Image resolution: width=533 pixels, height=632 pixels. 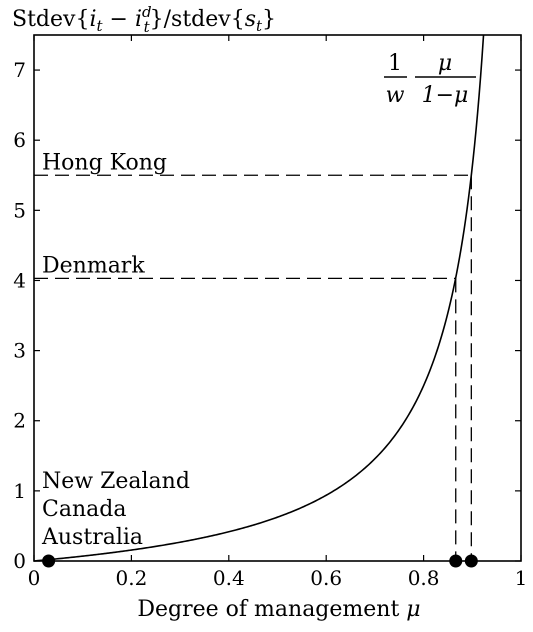 I want to click on x-tick-label: 0, so click(x=34, y=578).